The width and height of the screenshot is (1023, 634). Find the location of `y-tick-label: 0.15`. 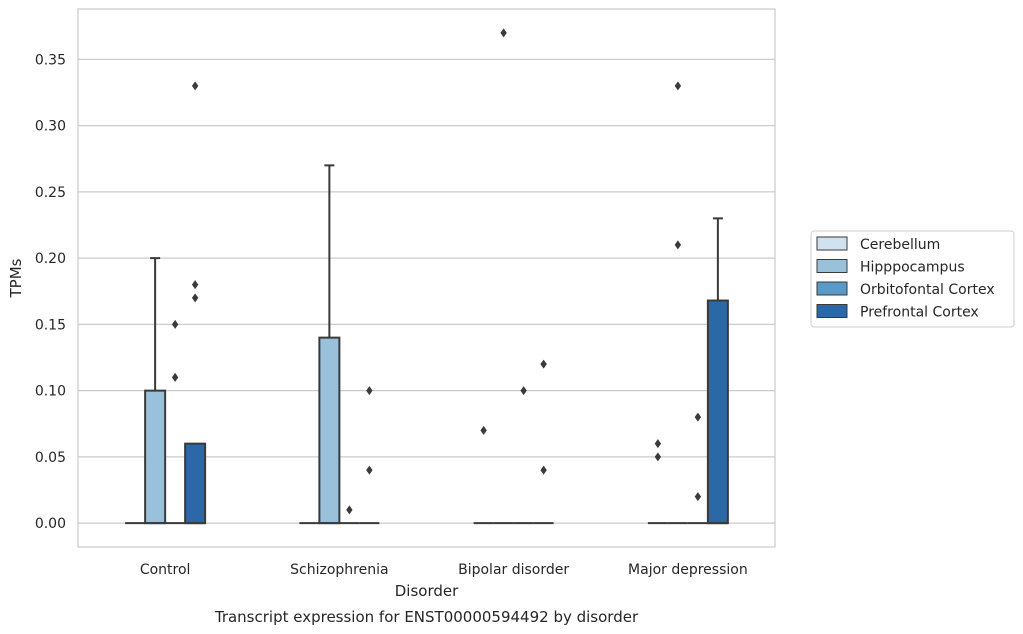

y-tick-label: 0.15 is located at coordinates (50, 325).